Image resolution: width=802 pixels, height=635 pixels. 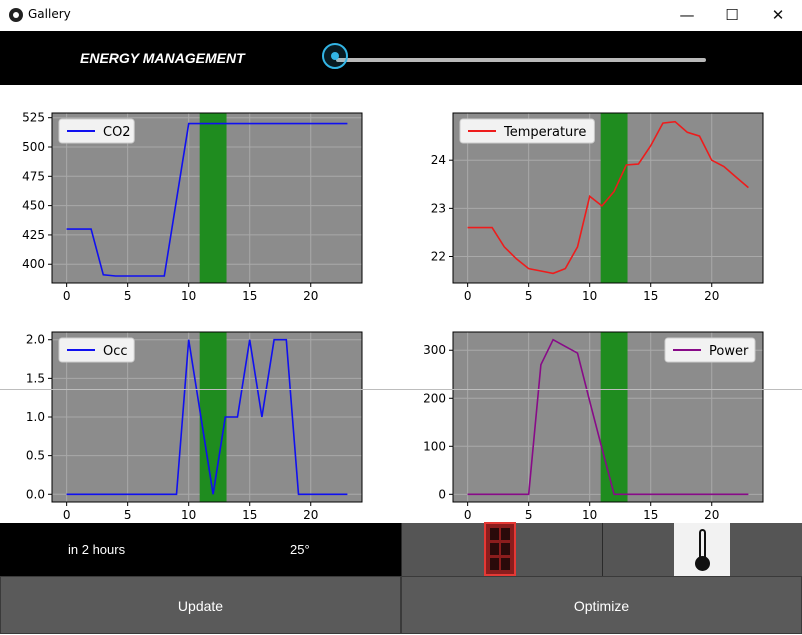 What do you see at coordinates (49, 14) in the screenshot?
I see `window-title: Gallery` at bounding box center [49, 14].